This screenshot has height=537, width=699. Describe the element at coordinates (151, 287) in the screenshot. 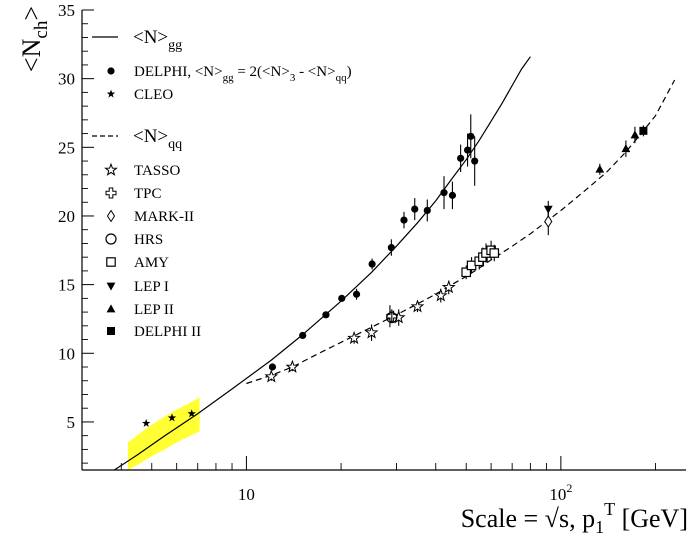

I see `legend-label-lep-i: LEP I` at that location.